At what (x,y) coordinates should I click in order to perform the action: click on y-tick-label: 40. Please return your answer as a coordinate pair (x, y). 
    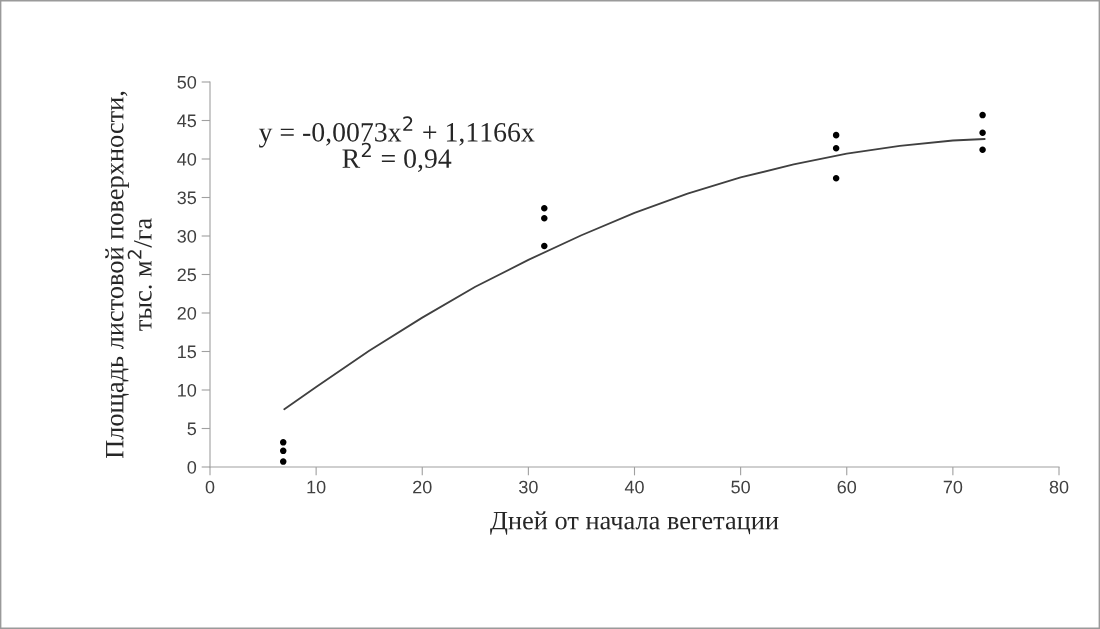
    Looking at the image, I should click on (187, 159).